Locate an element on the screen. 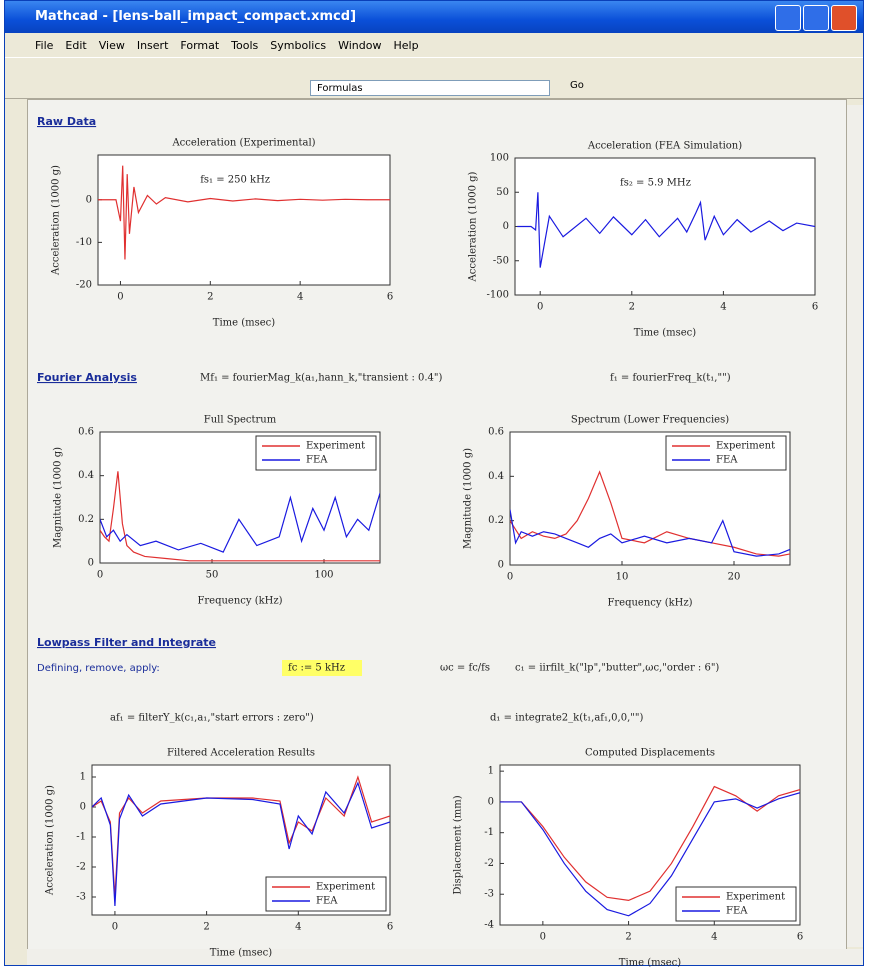 This screenshot has height=969, width=870. legend-box is located at coordinates (316, 453).